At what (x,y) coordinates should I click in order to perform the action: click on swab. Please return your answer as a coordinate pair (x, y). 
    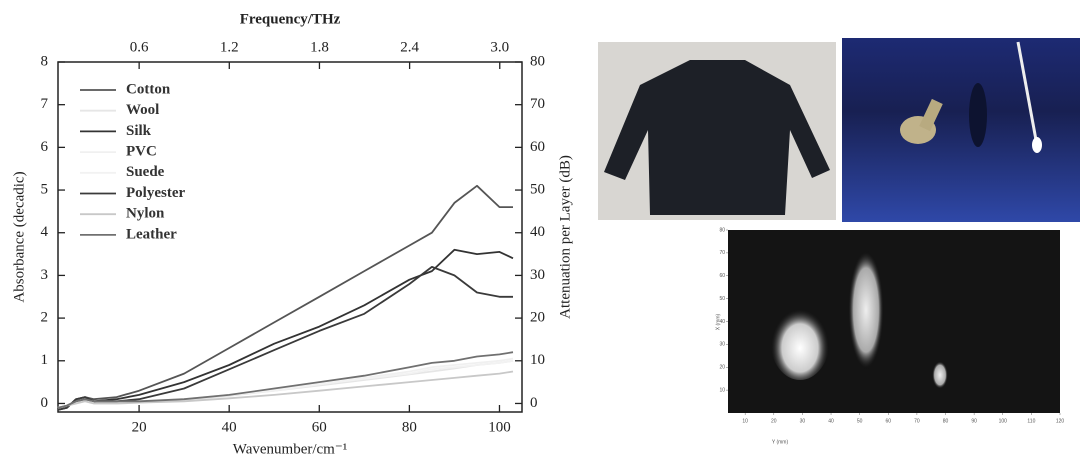
    Looking at the image, I should click on (1027, 91).